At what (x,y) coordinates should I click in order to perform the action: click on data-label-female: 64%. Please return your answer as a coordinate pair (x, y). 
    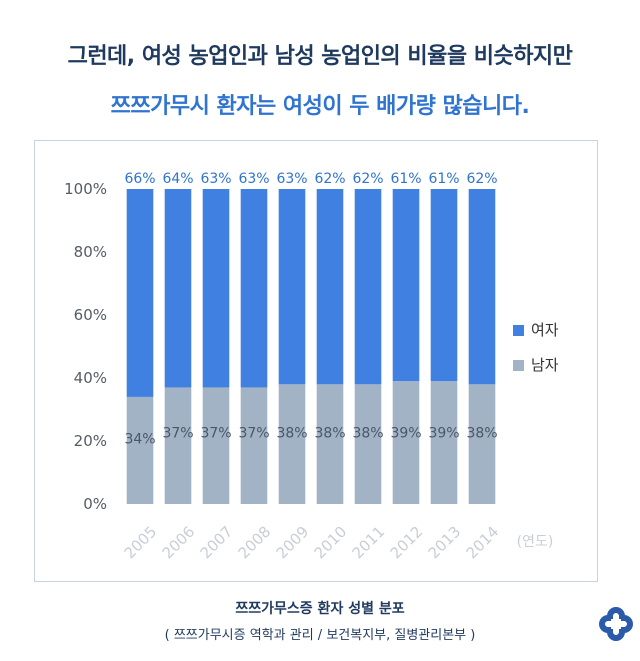
    Looking at the image, I should click on (177, 179).